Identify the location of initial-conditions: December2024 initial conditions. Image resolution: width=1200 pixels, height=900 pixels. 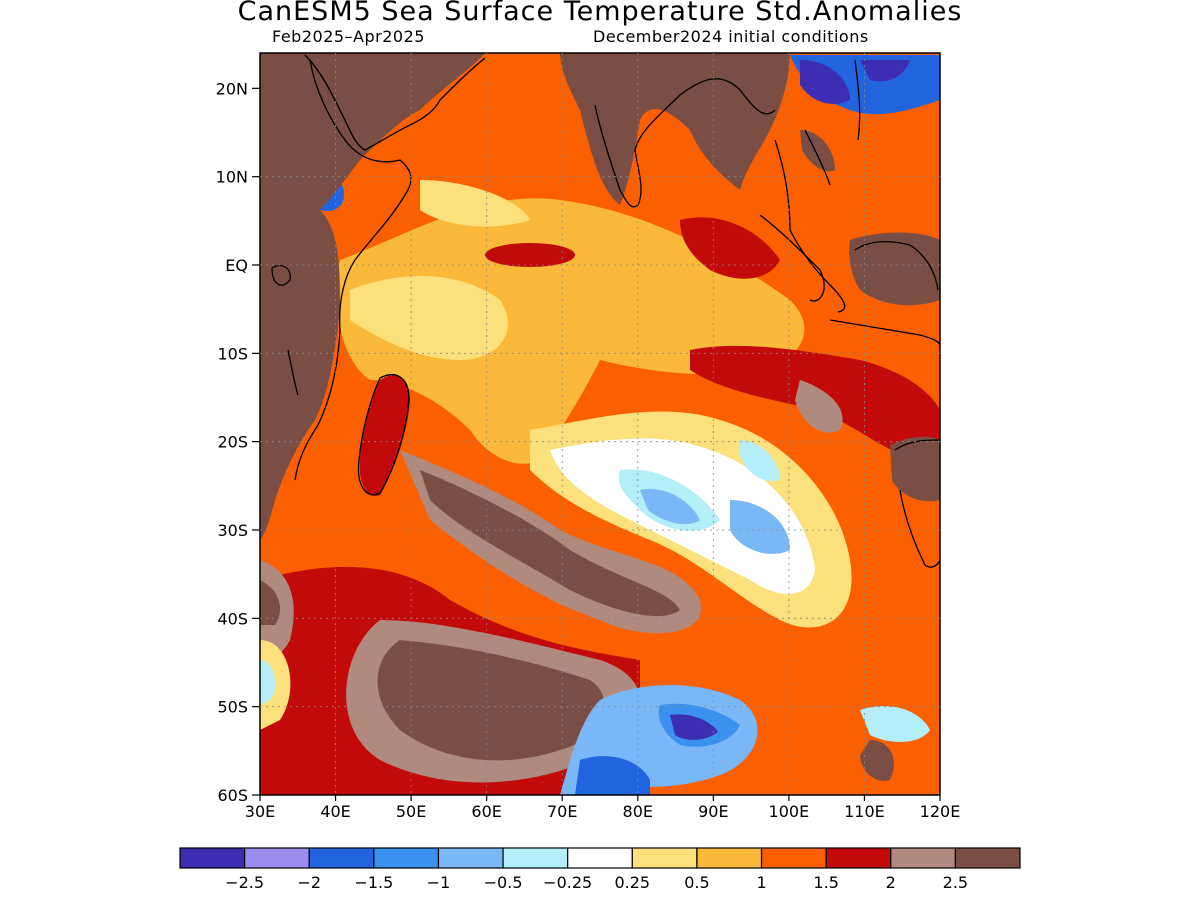
(731, 36).